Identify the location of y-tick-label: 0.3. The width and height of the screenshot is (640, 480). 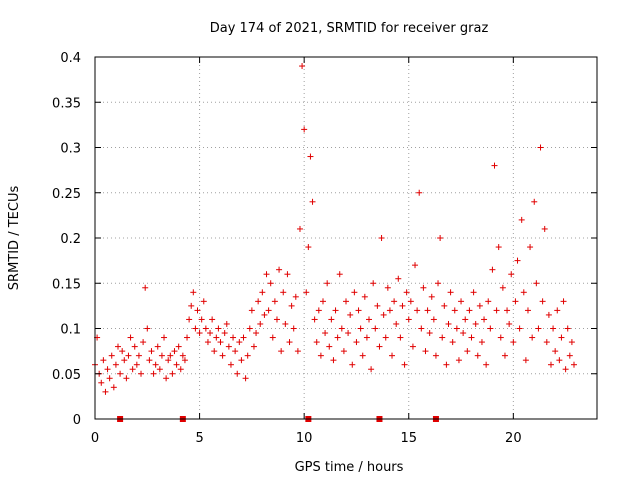
(70, 149).